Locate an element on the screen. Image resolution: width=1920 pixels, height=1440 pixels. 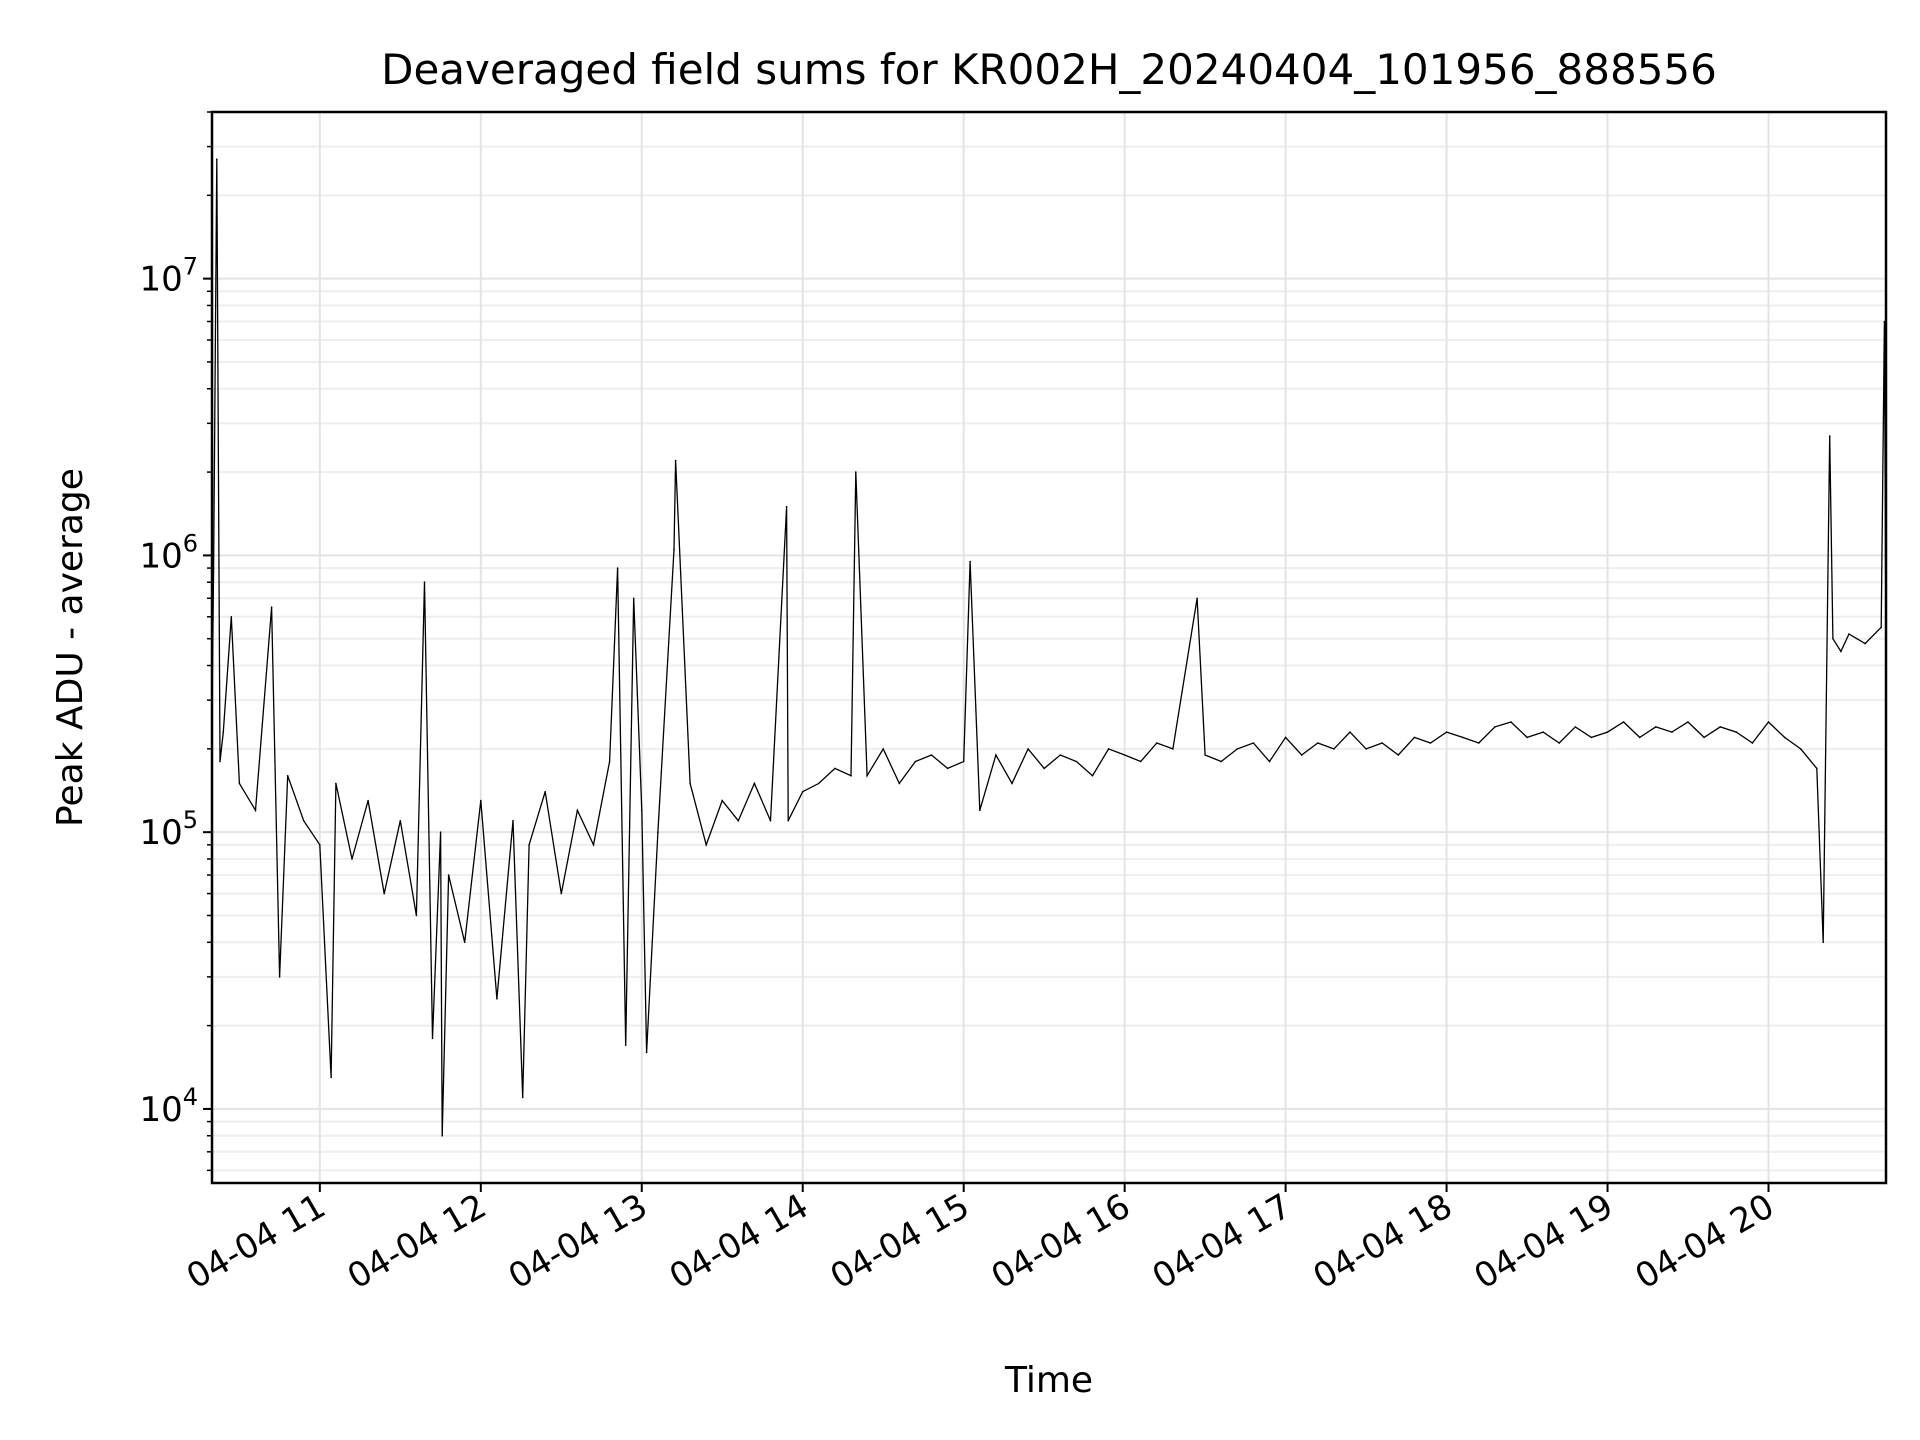
x-tick-label: 04-04 17 is located at coordinates (1222, 1241).